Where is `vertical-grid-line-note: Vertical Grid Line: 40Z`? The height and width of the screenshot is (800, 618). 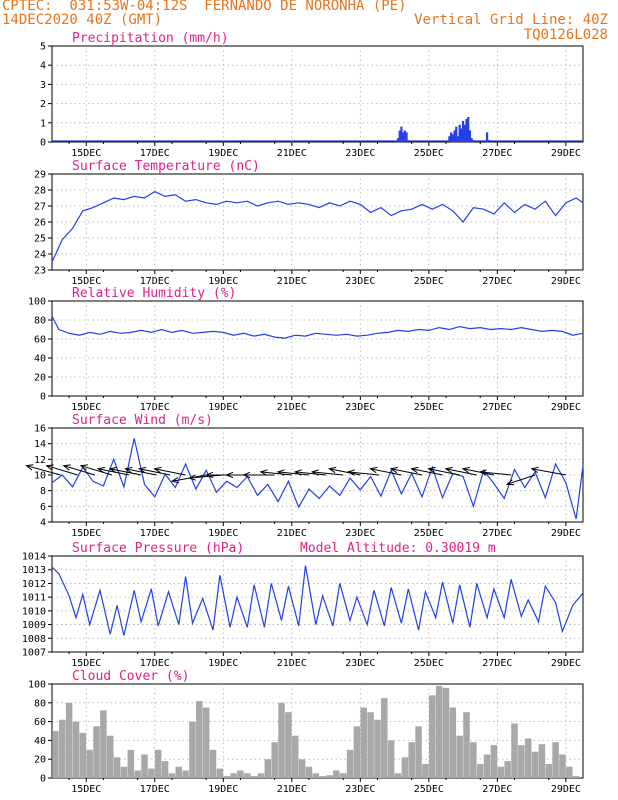
vertical-grid-line-note: Vertical Grid Line: 40Z is located at coordinates (511, 20).